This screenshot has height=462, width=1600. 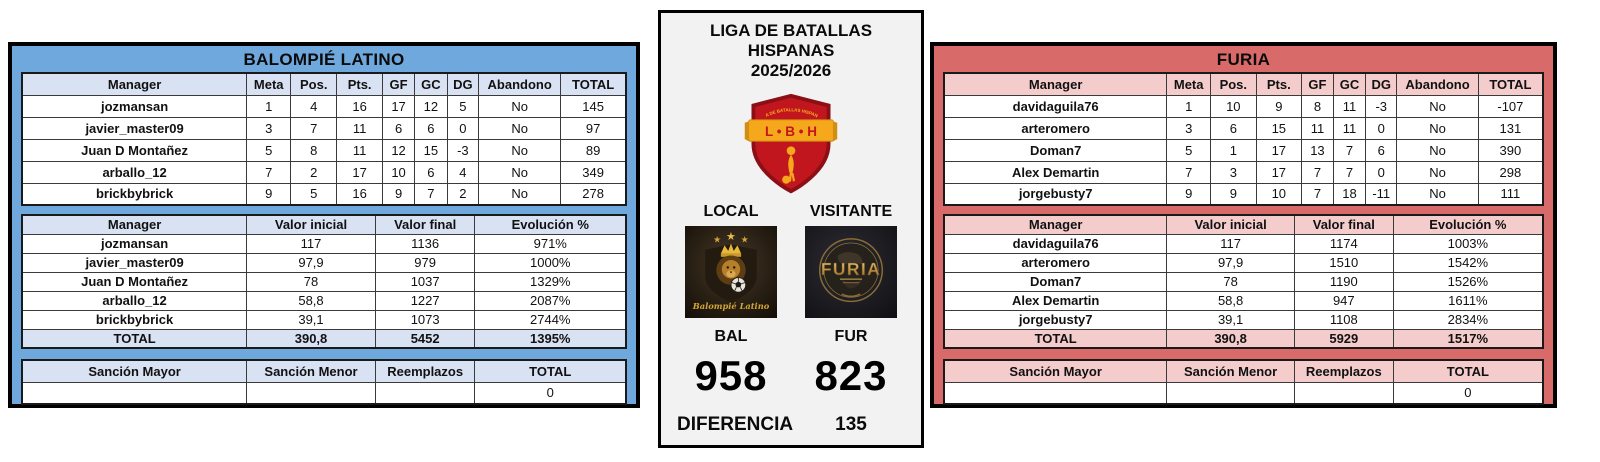 What do you see at coordinates (550, 224) in the screenshot?
I see `column-header: Evolución %` at bounding box center [550, 224].